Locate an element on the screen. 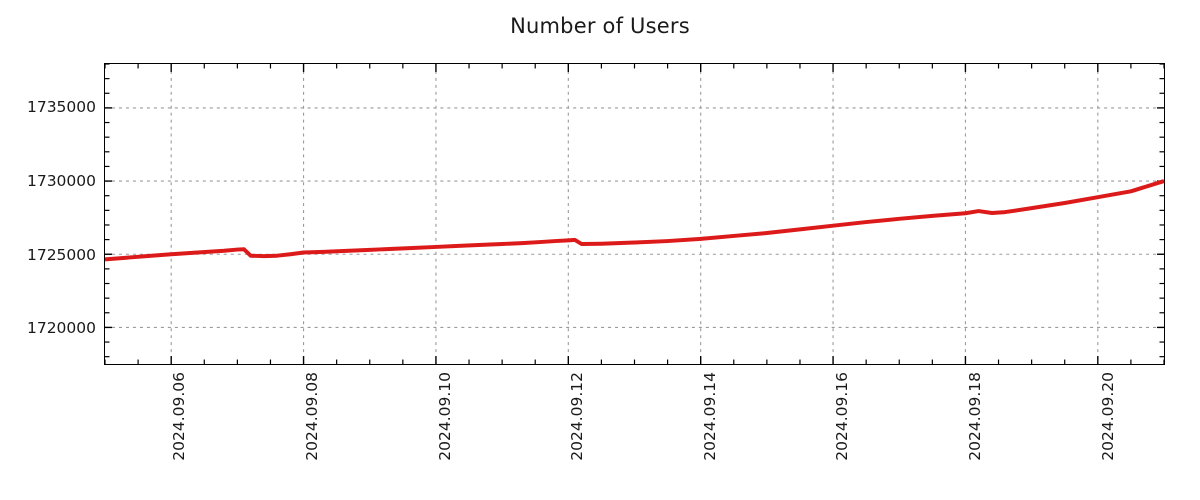 The height and width of the screenshot is (500, 1200). y-tick-label: 1735000 is located at coordinates (61, 107).